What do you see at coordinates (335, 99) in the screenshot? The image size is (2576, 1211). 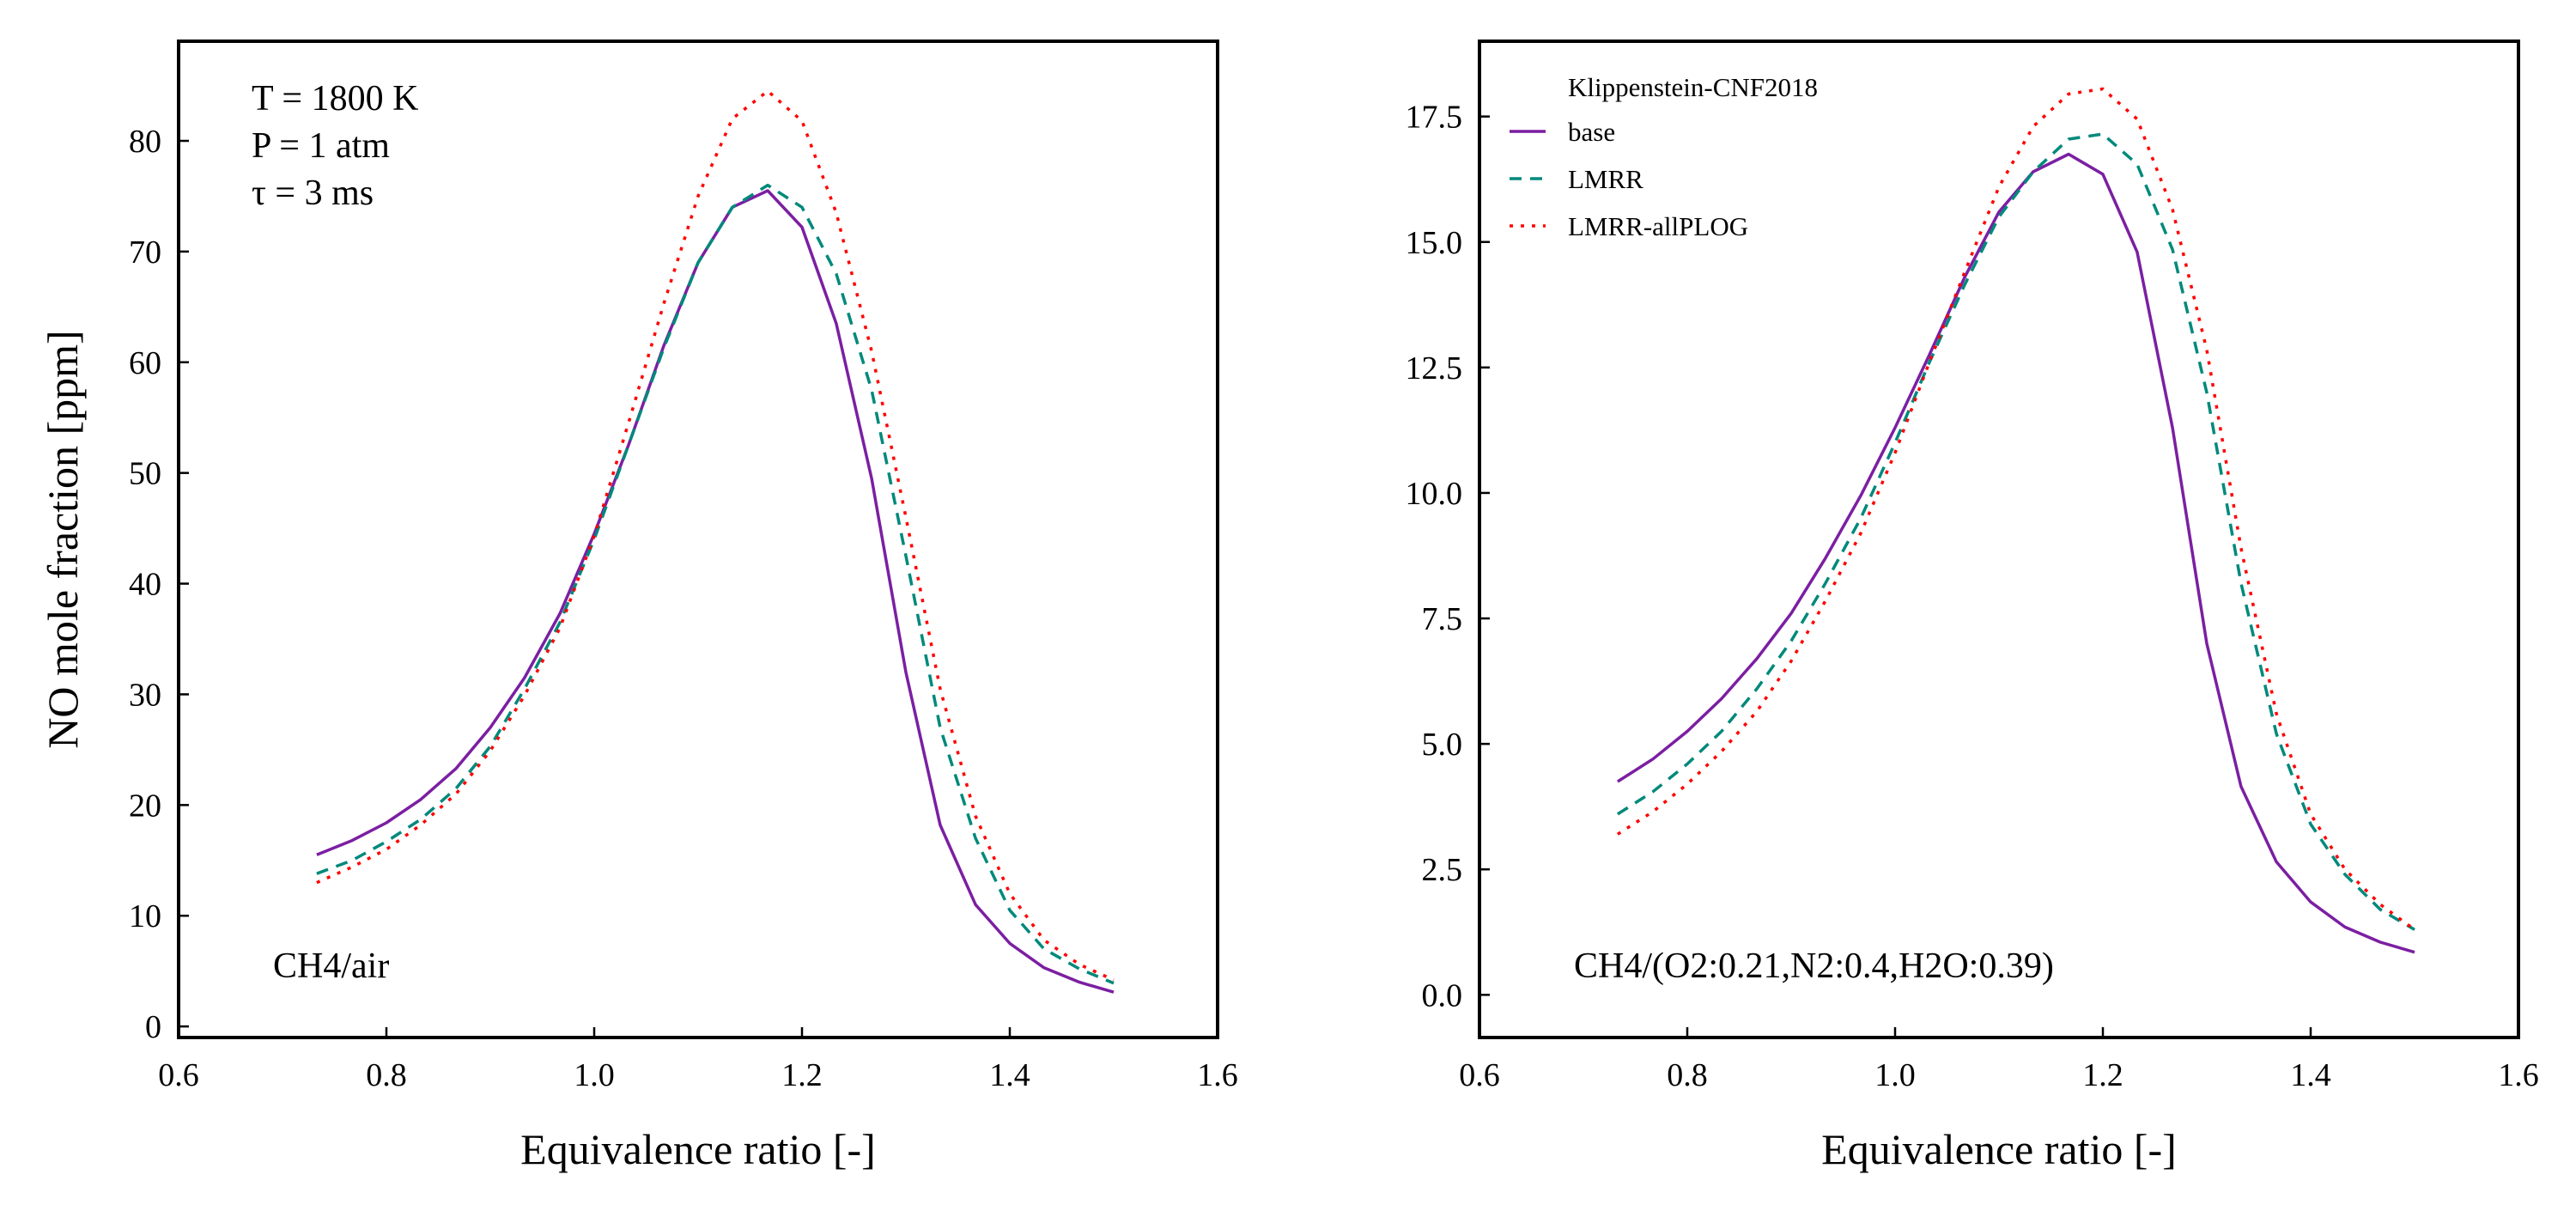 I see `annotation-temperature: T = 1800 K` at bounding box center [335, 99].